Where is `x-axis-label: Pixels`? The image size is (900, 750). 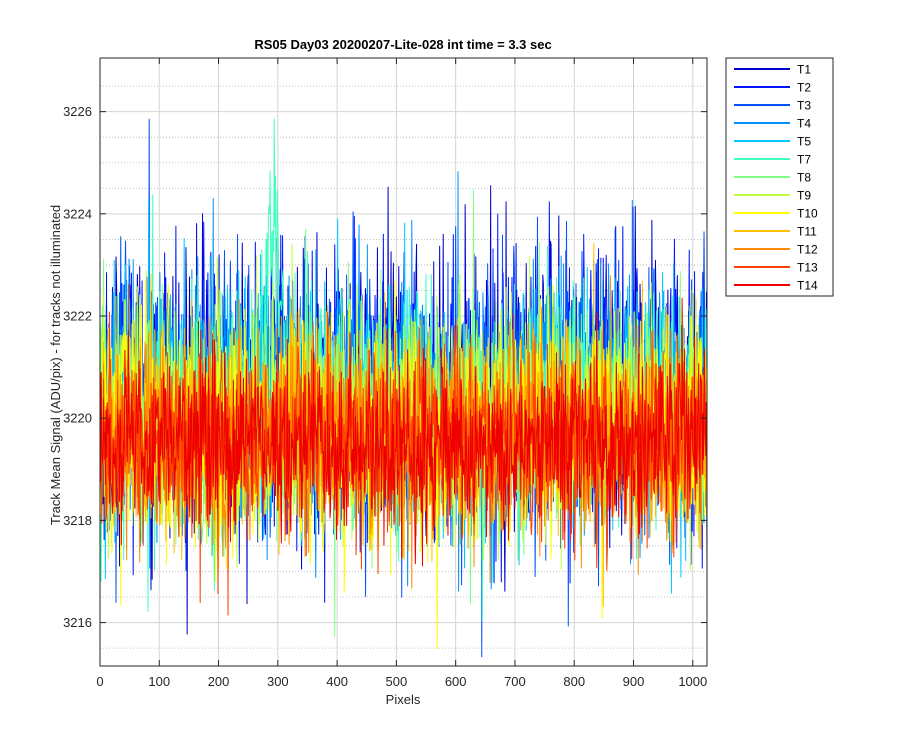
x-axis-label: Pixels is located at coordinates (403, 699).